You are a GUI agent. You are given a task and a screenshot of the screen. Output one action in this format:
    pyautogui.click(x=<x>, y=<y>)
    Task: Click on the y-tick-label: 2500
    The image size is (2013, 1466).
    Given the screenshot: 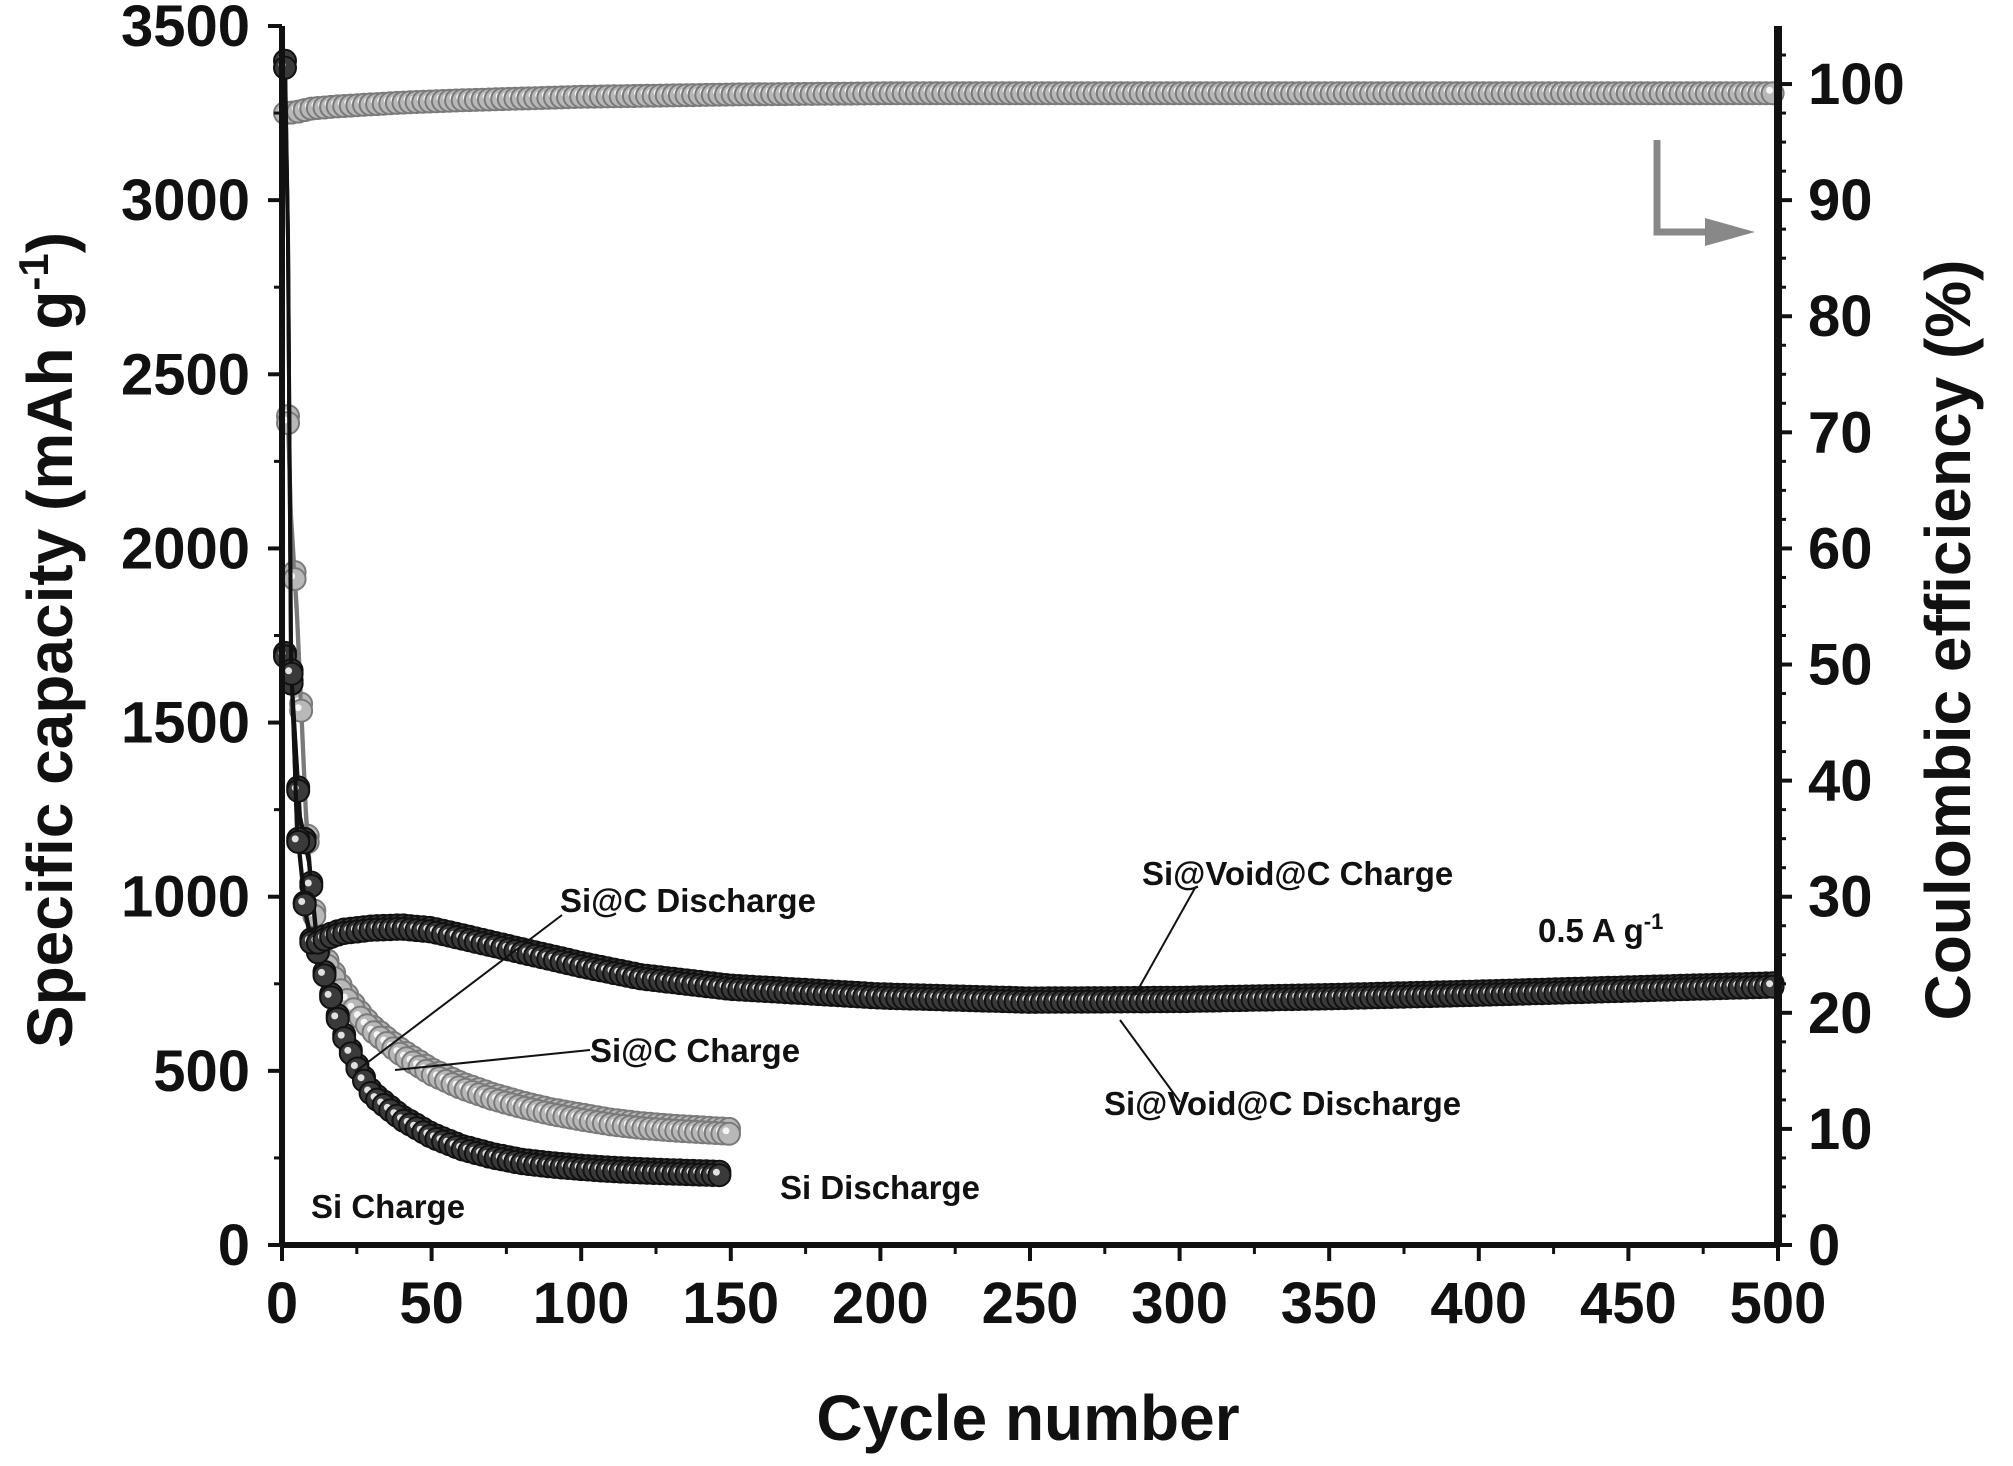 What is the action you would take?
    pyautogui.click(x=185, y=374)
    